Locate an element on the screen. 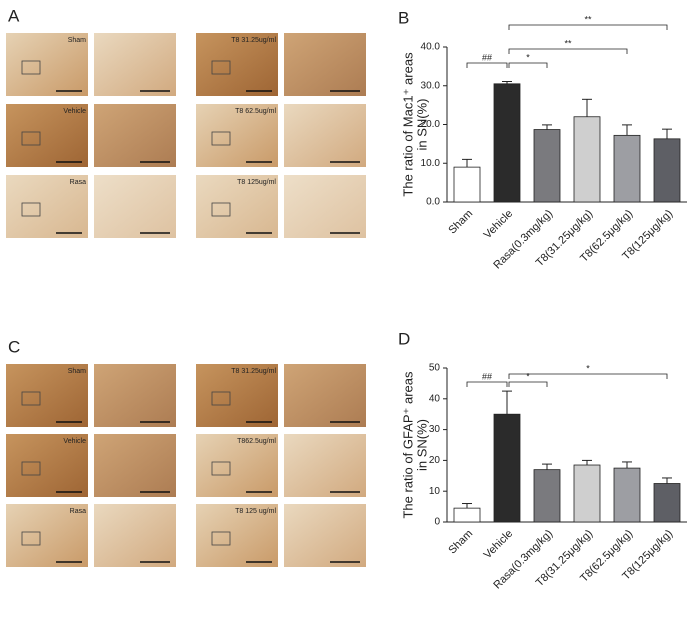 This screenshot has width=691, height=622. y-tick-label: 50 is located at coordinates (435, 368).